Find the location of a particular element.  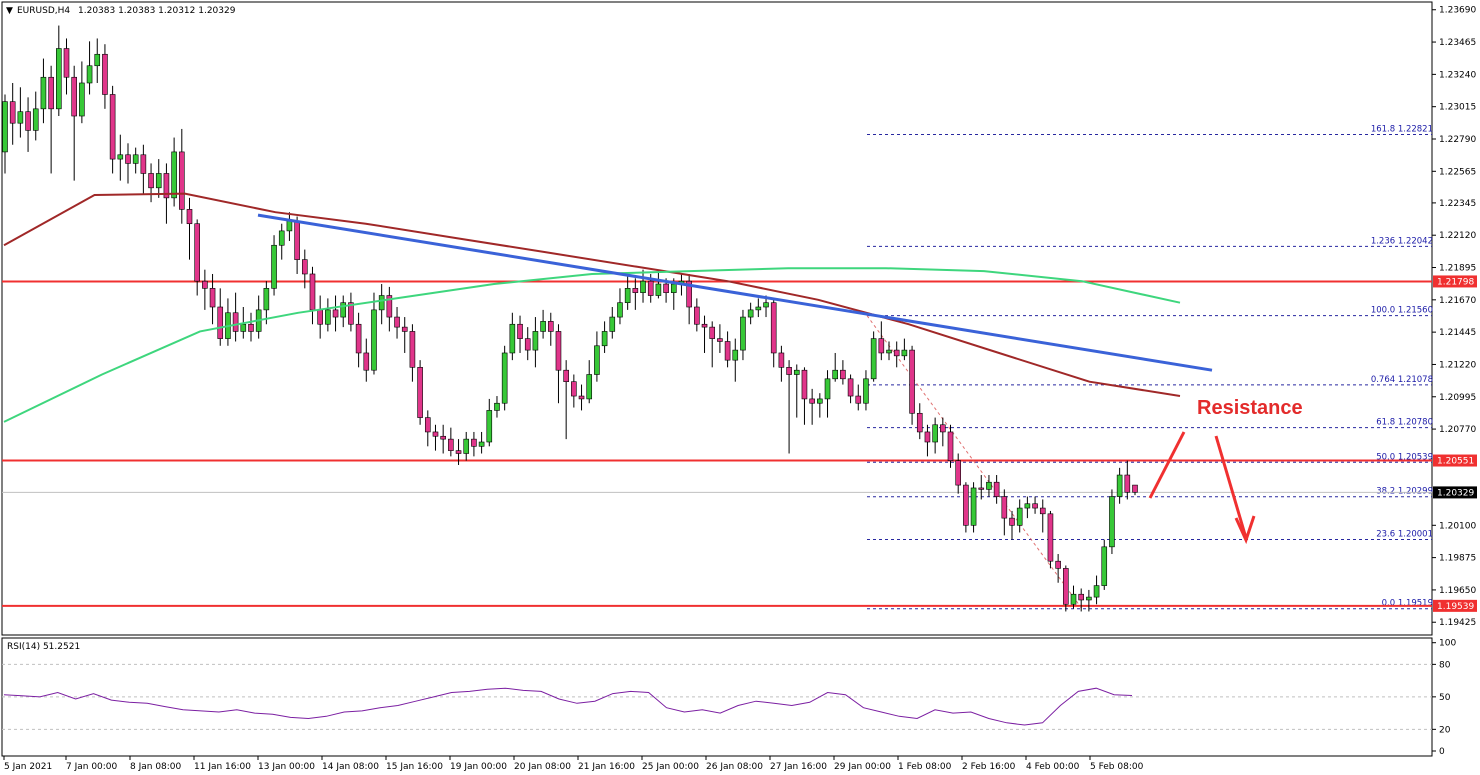

resistance-annotation: Resistance is located at coordinates (1250, 408).